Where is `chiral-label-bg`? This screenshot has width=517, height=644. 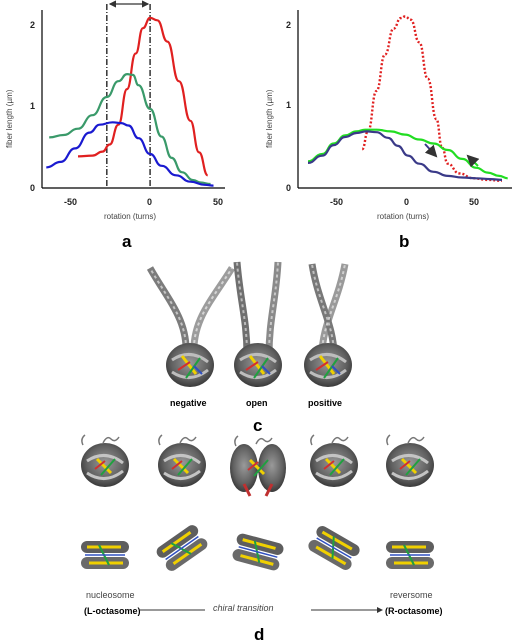
chiral-label-bg is located at coordinates (258, 608).